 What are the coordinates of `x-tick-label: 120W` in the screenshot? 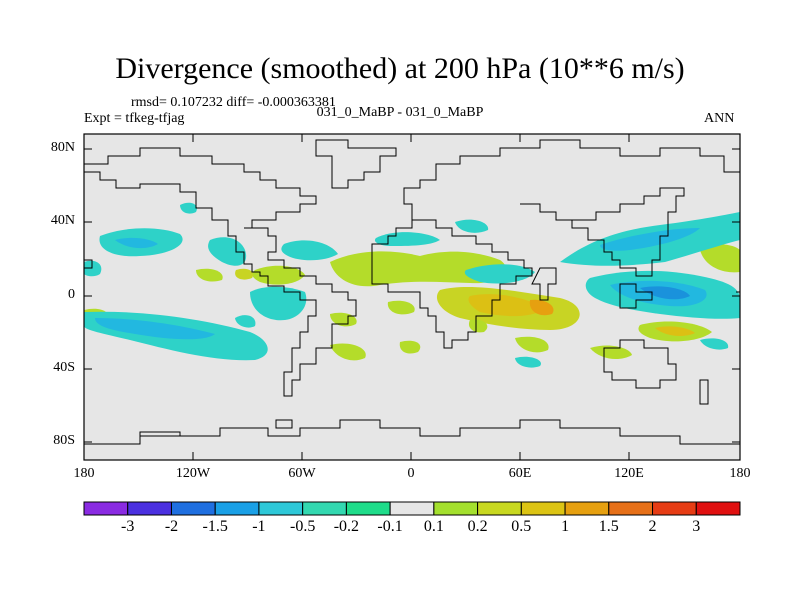 It's located at (193, 473).